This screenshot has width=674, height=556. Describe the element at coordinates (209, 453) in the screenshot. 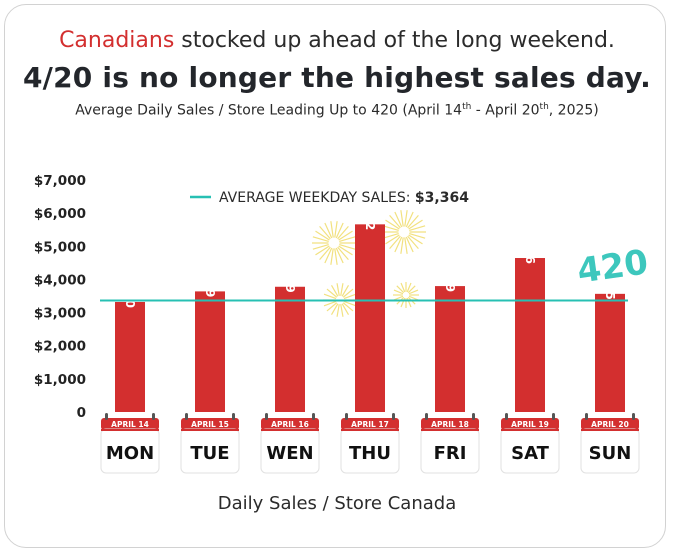

I see `day-label: TUE` at that location.